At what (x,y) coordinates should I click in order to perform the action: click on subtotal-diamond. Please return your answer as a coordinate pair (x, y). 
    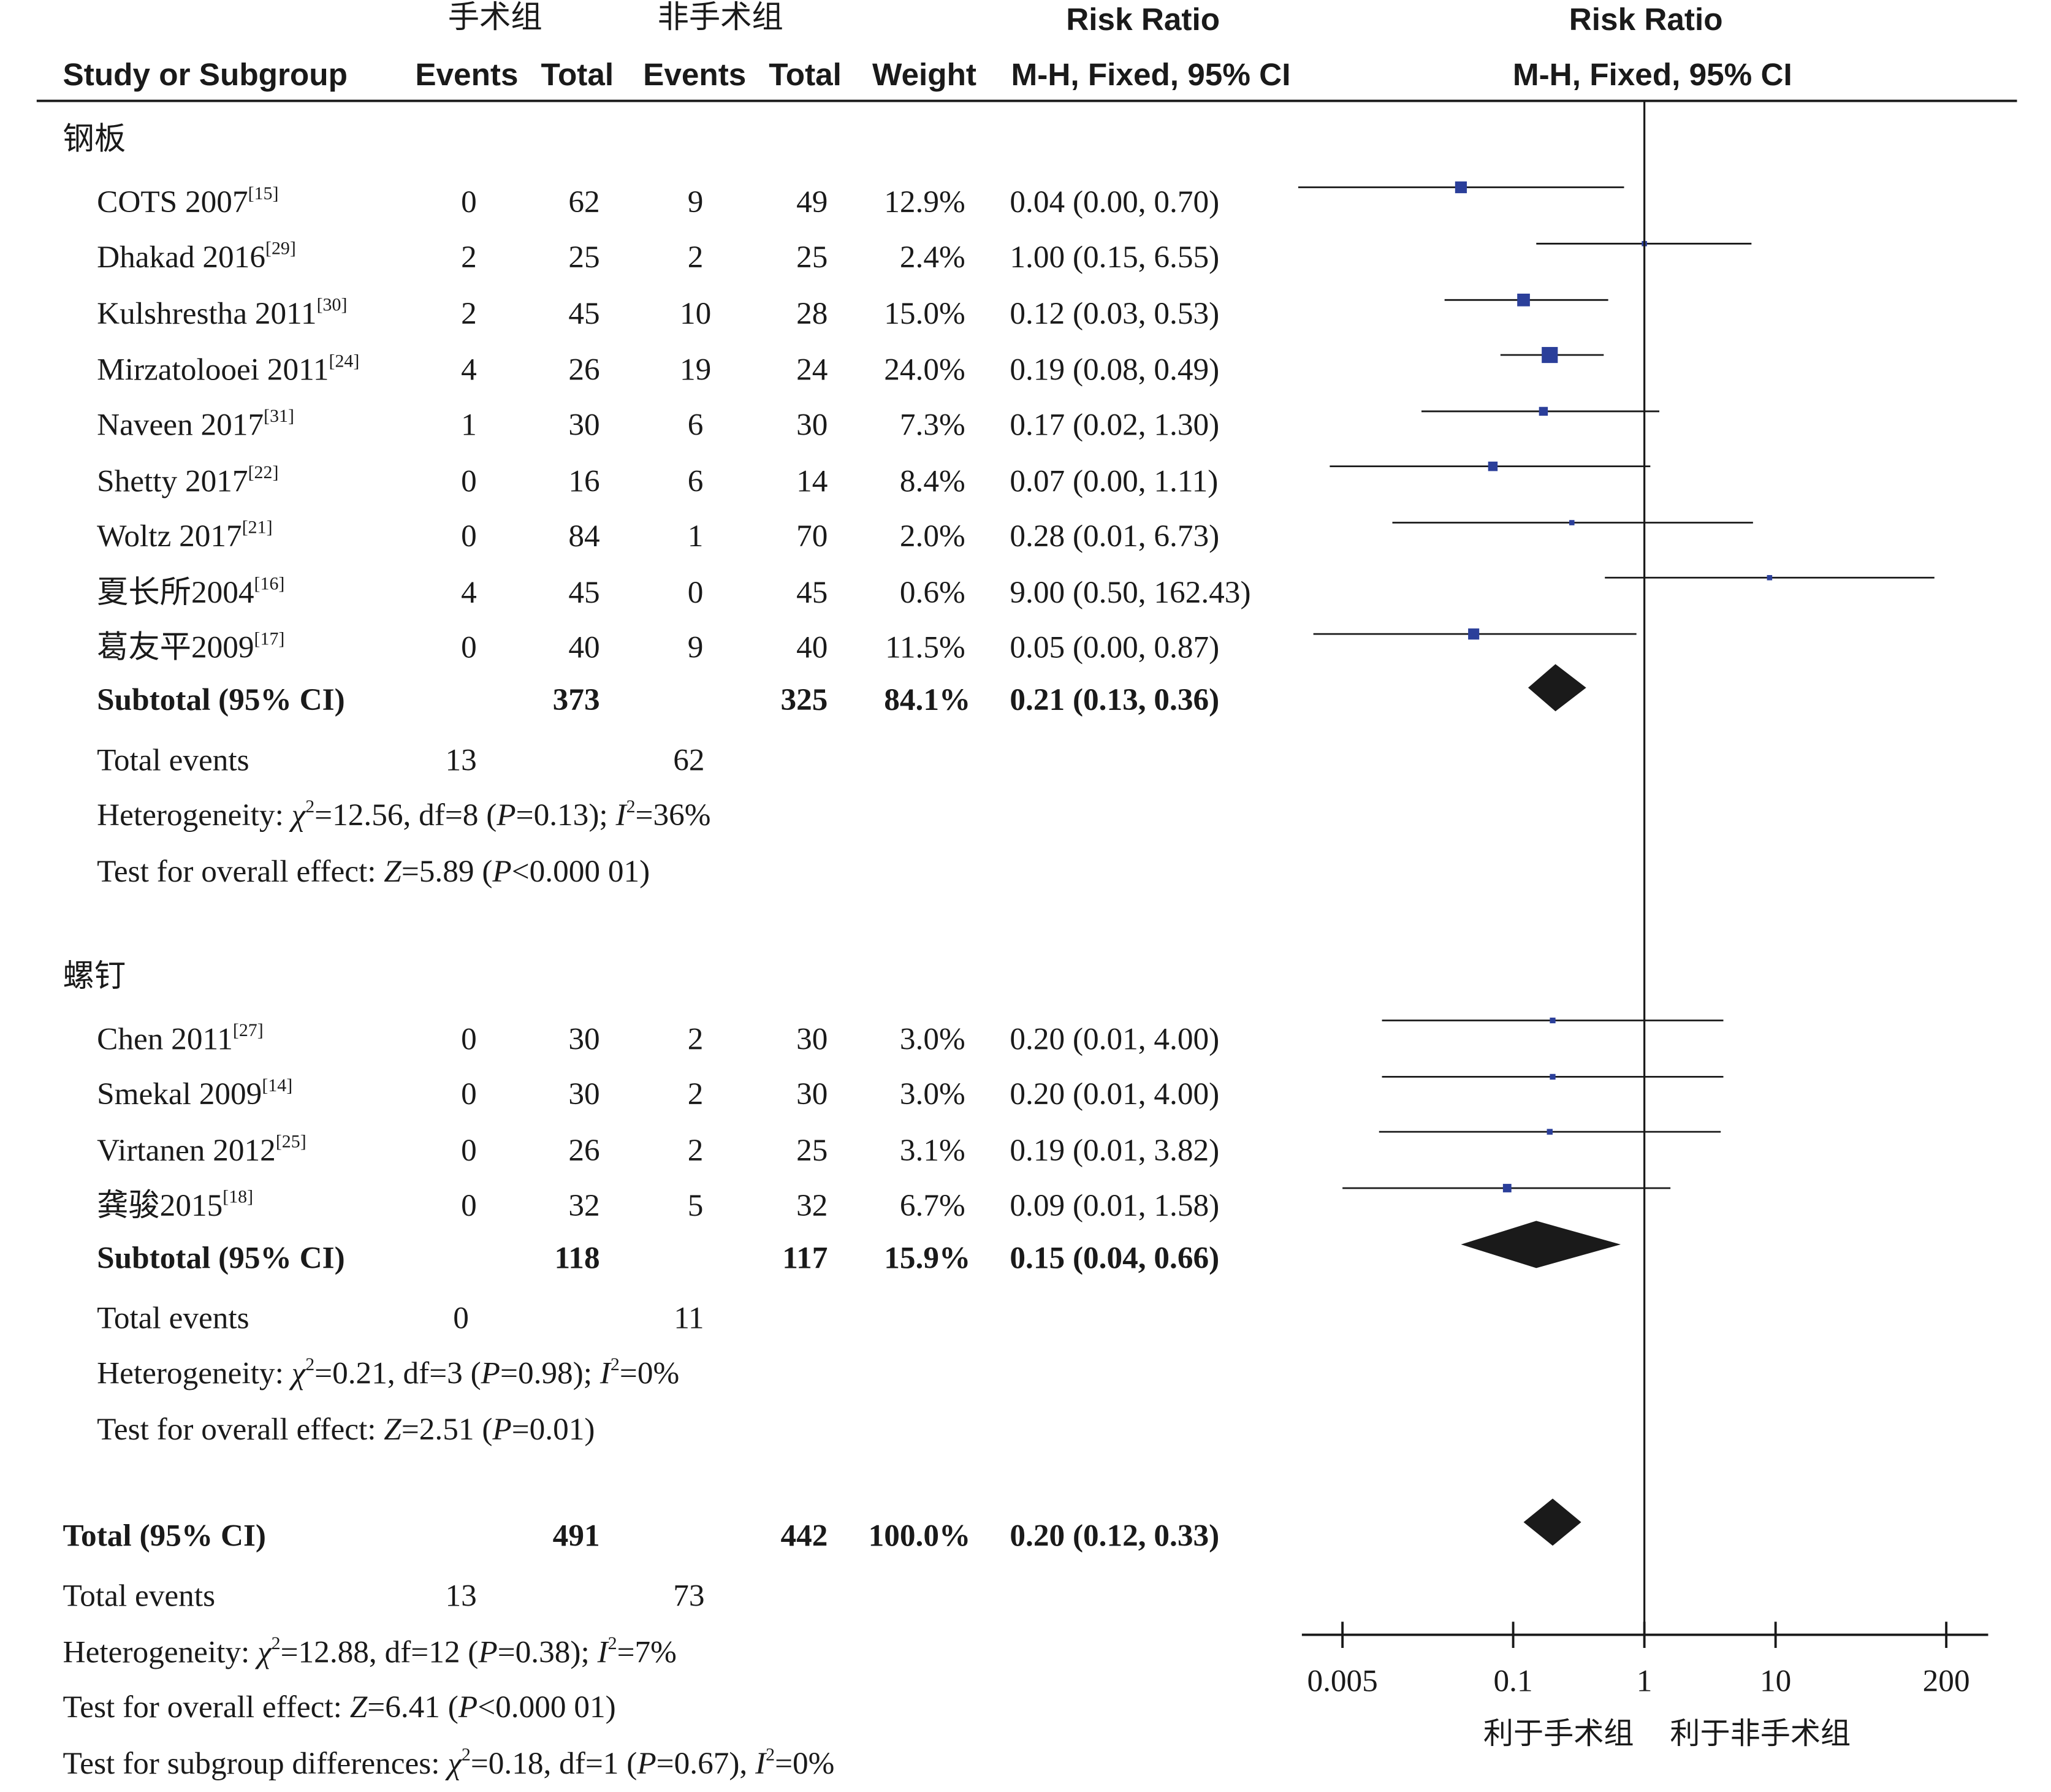
    Looking at the image, I should click on (1541, 1244).